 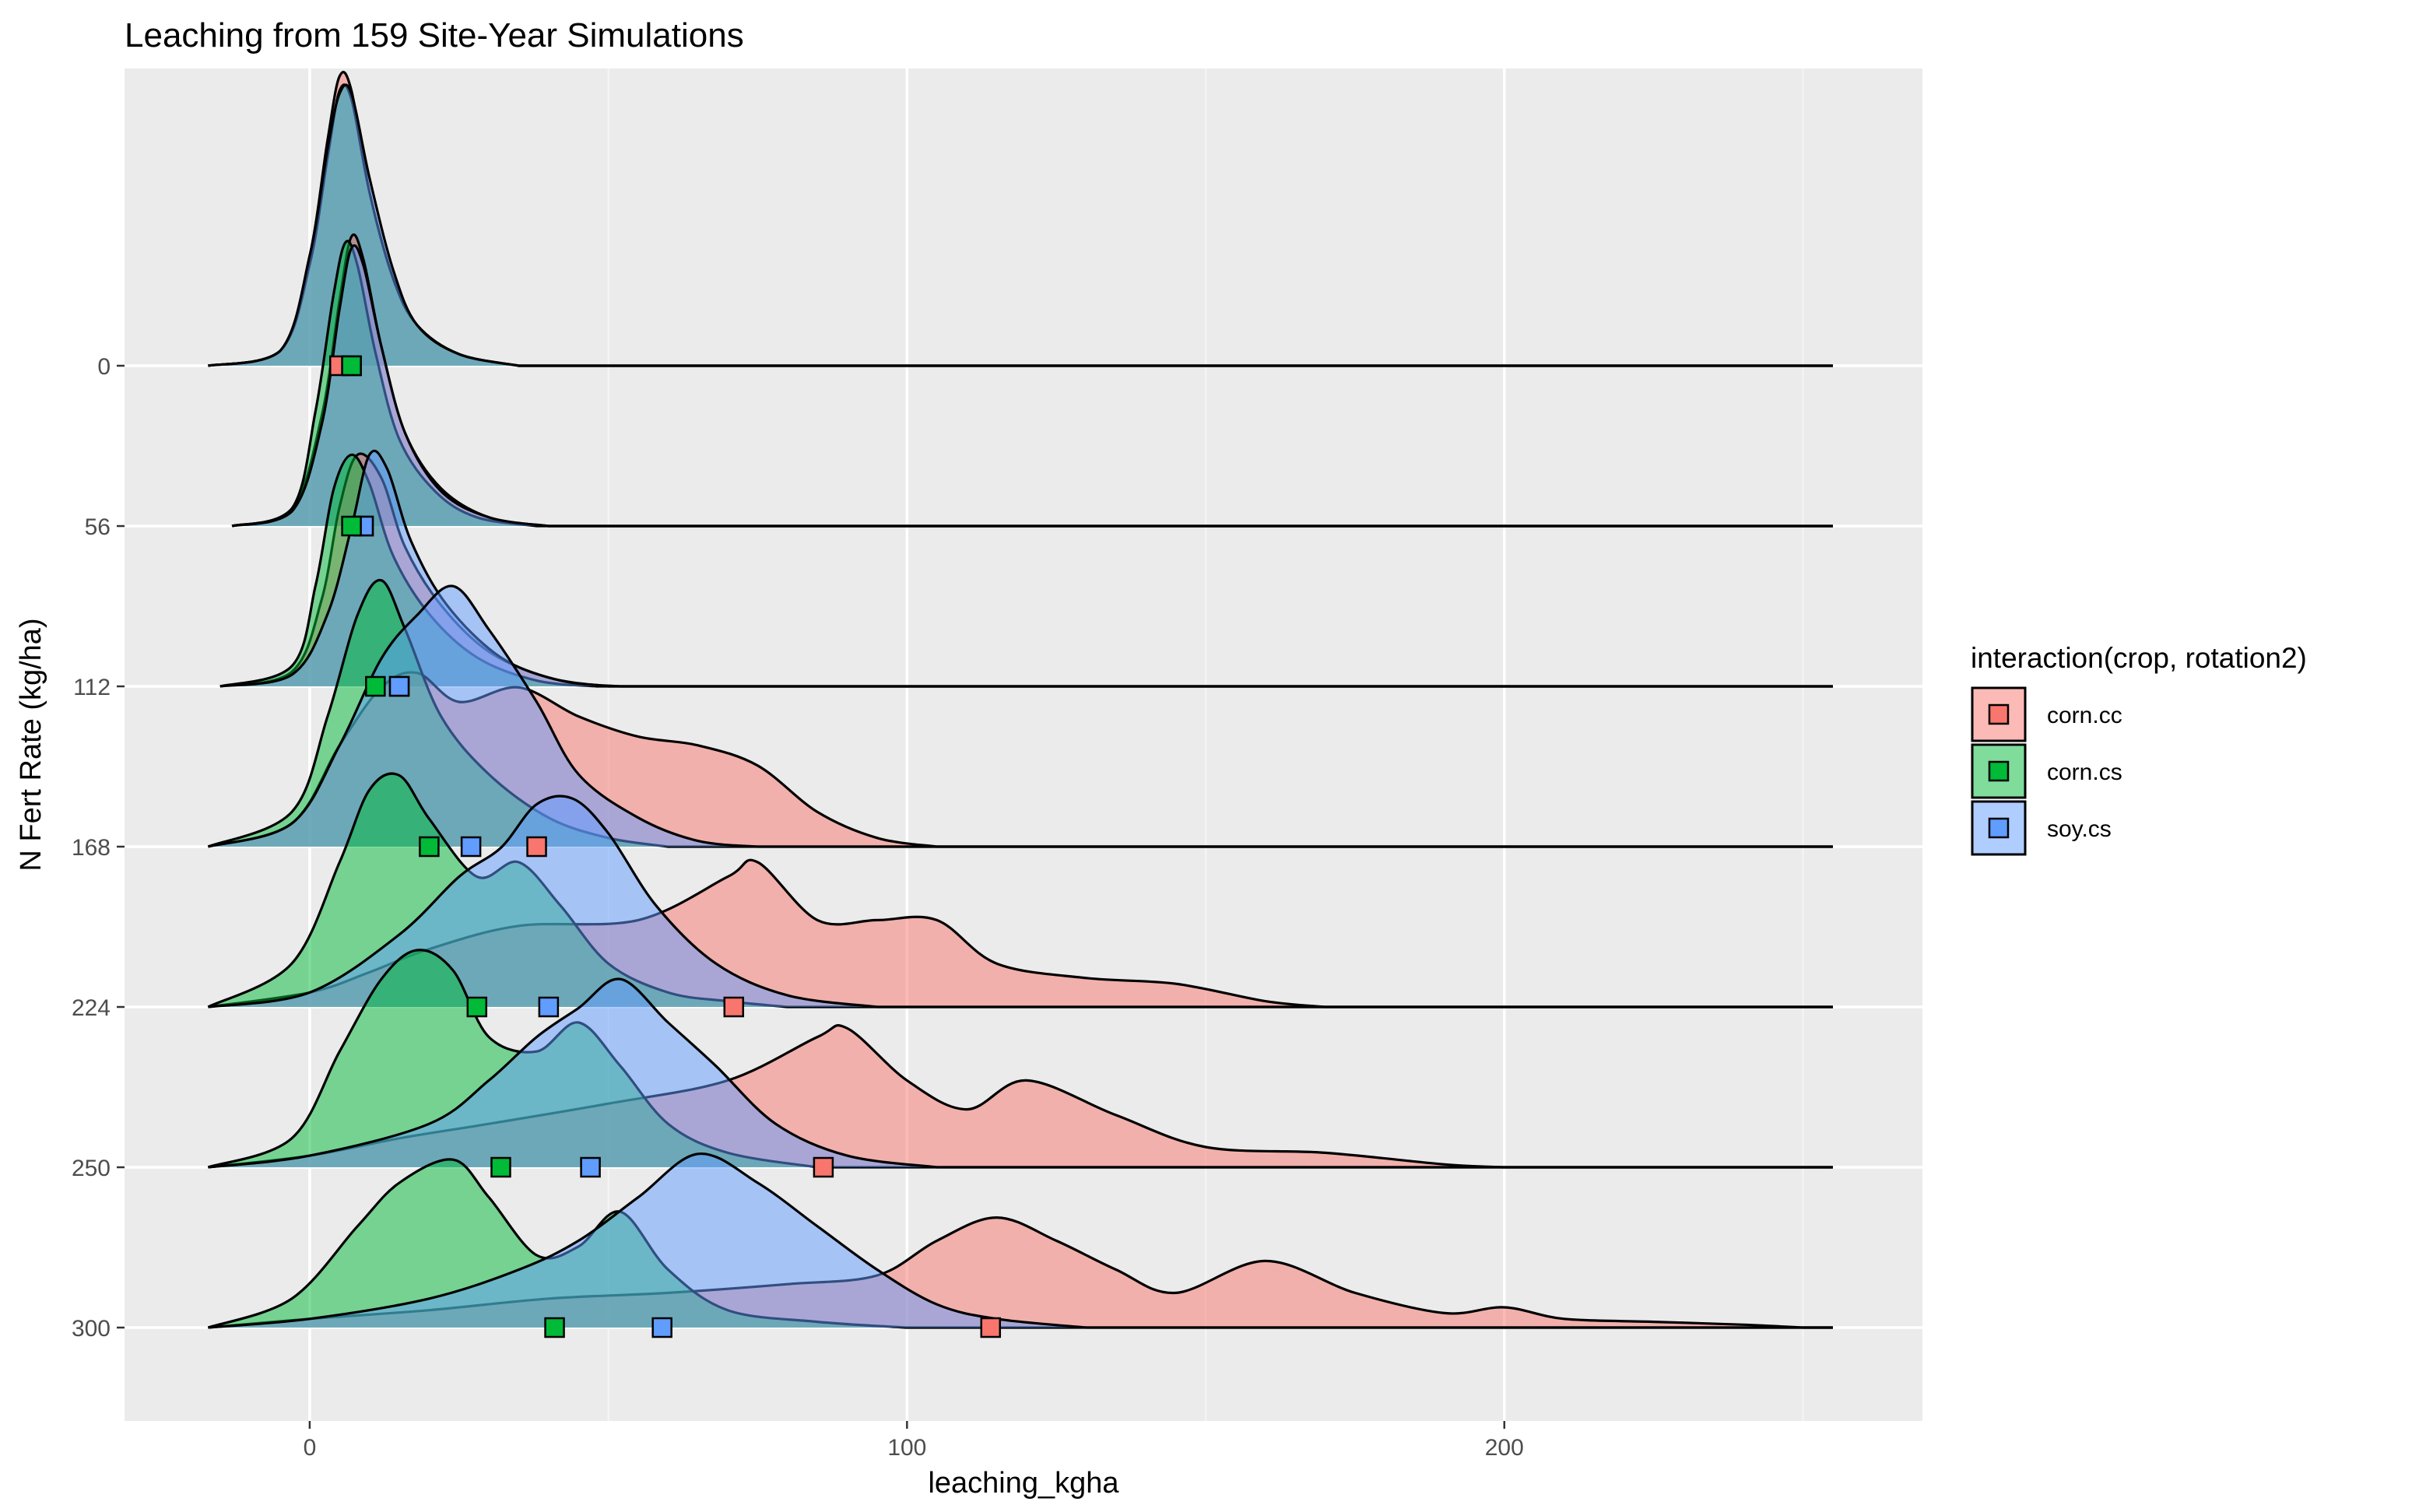 What do you see at coordinates (590, 1167) in the screenshot?
I see `mean-point-soy.cs-250` at bounding box center [590, 1167].